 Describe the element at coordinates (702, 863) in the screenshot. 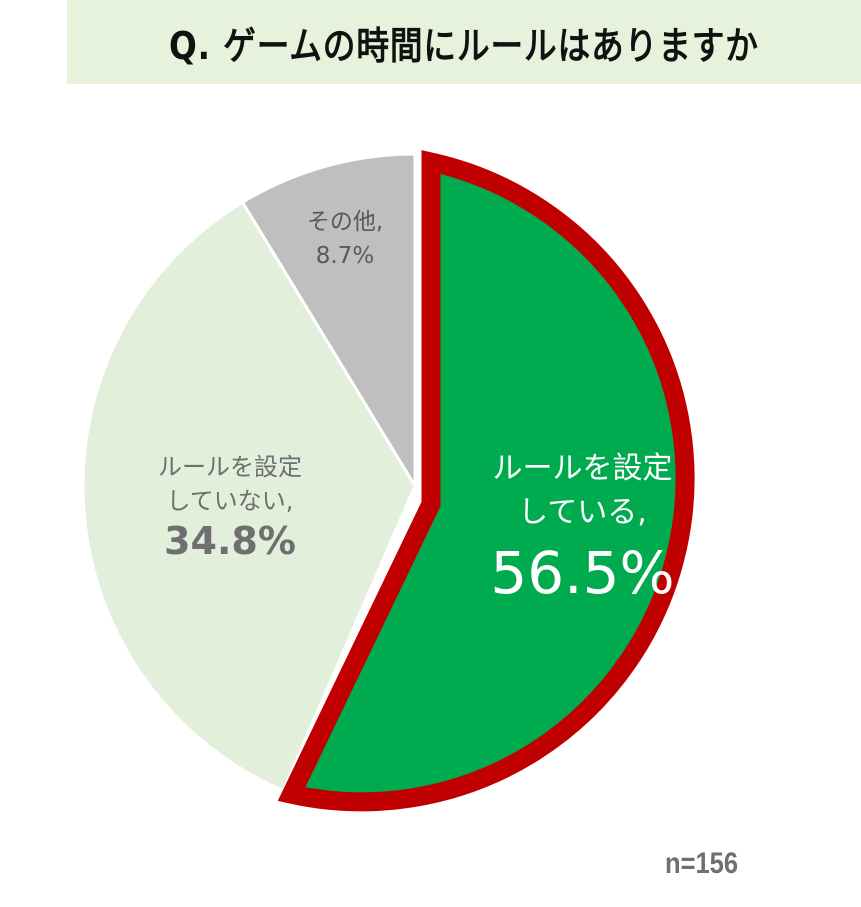

I see `sample-size: n=156` at that location.